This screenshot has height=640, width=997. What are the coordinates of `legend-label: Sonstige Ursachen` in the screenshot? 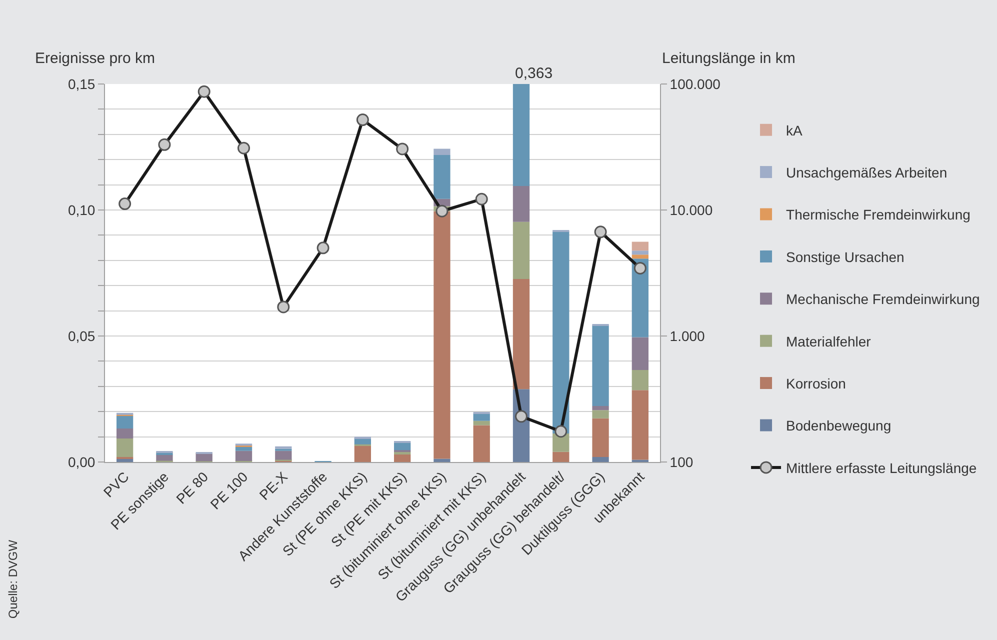 It's located at (845, 256).